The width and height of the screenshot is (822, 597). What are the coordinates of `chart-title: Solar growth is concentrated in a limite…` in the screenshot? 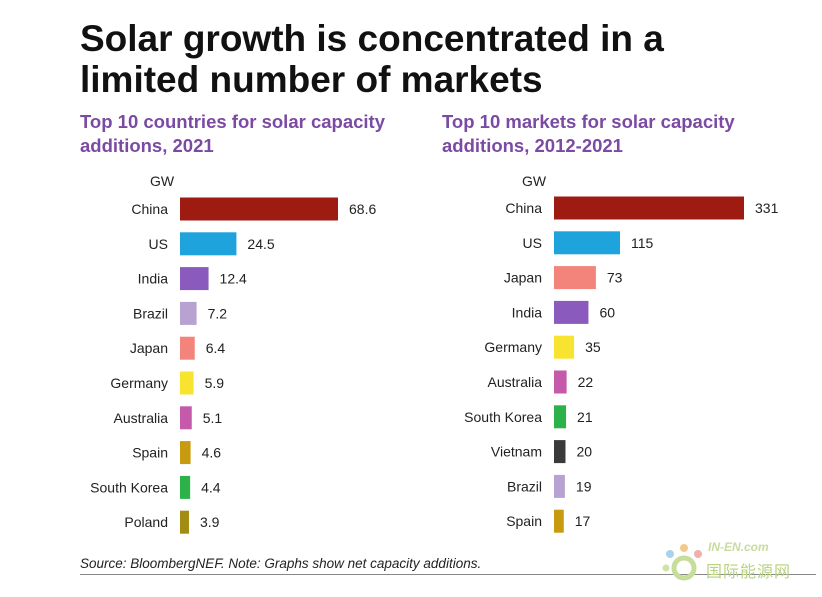 It's located at (372, 59).